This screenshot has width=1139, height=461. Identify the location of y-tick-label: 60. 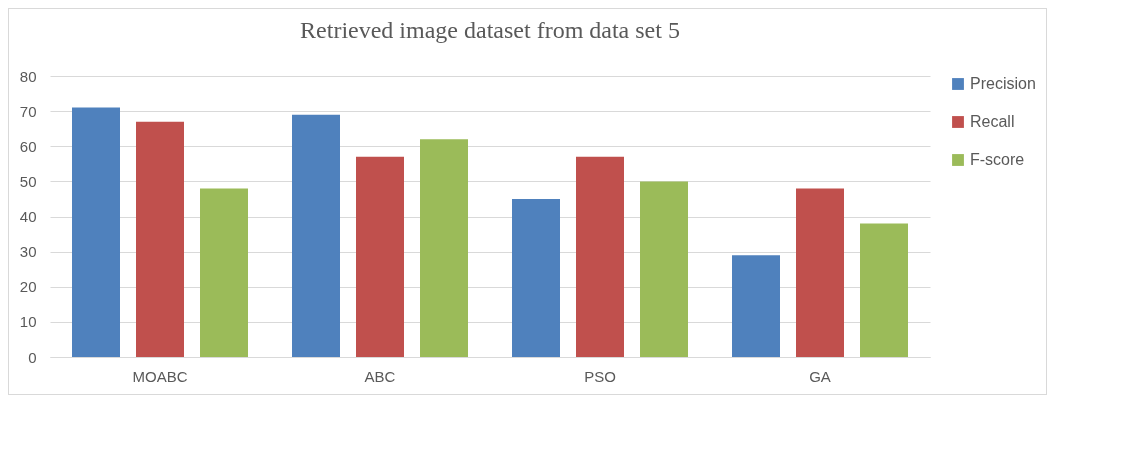
(28, 146).